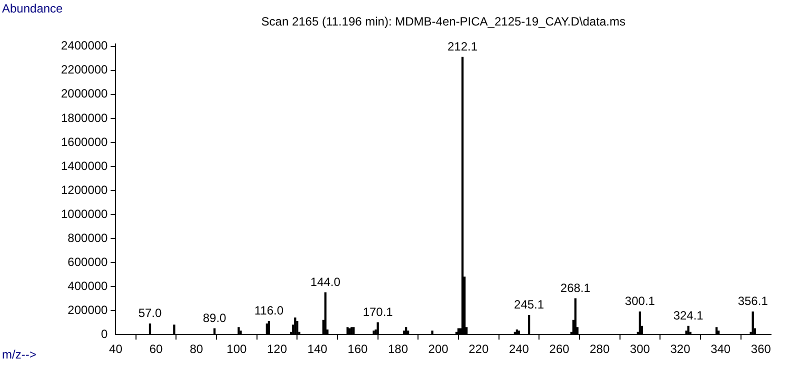  I want to click on x-tick-label: 120, so click(277, 349).